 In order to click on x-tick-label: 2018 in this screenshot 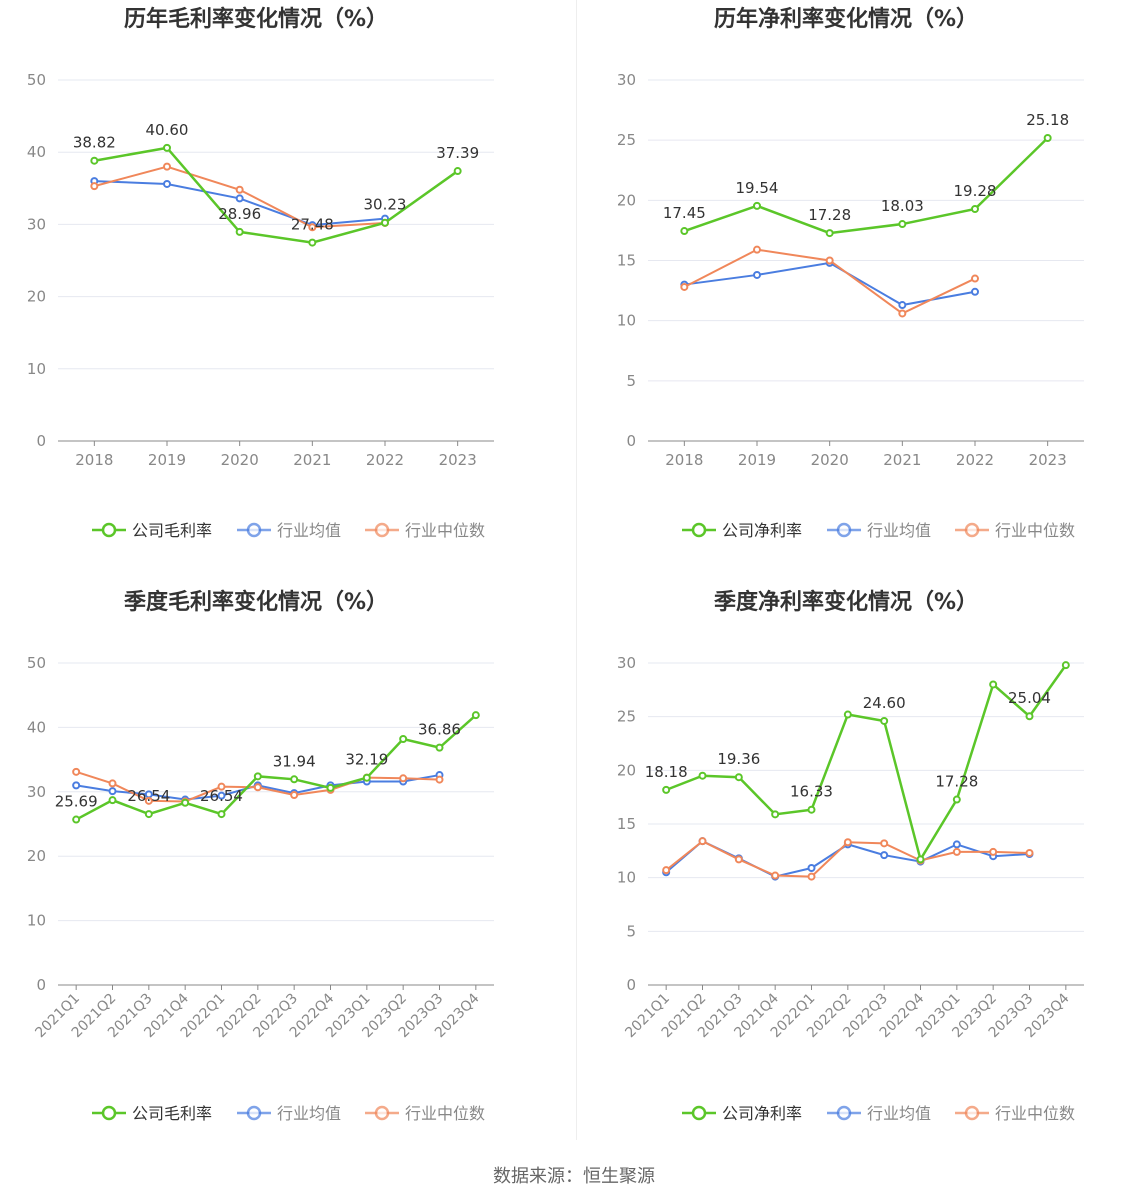, I will do `click(684, 460)`.